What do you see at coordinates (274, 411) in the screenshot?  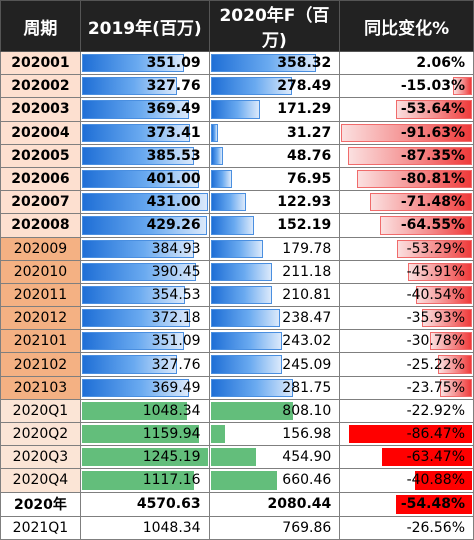 I see `value-2020-cell: 808.10` at bounding box center [274, 411].